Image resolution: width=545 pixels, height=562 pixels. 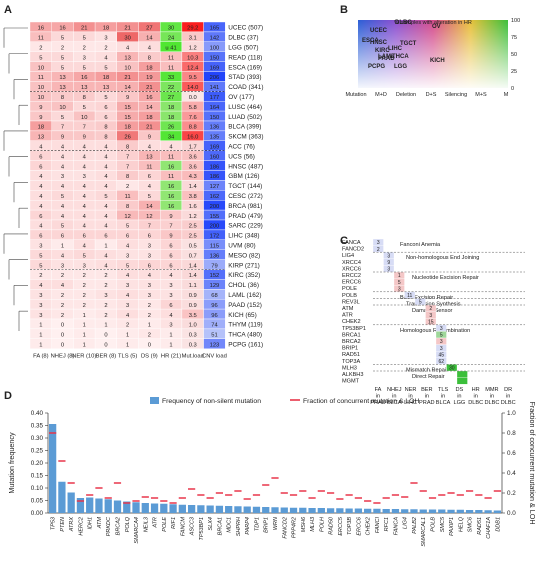 What do you see at coordinates (480, 526) in the screenshot?
I see `x-tick-label: RAD51` at bounding box center [480, 526].